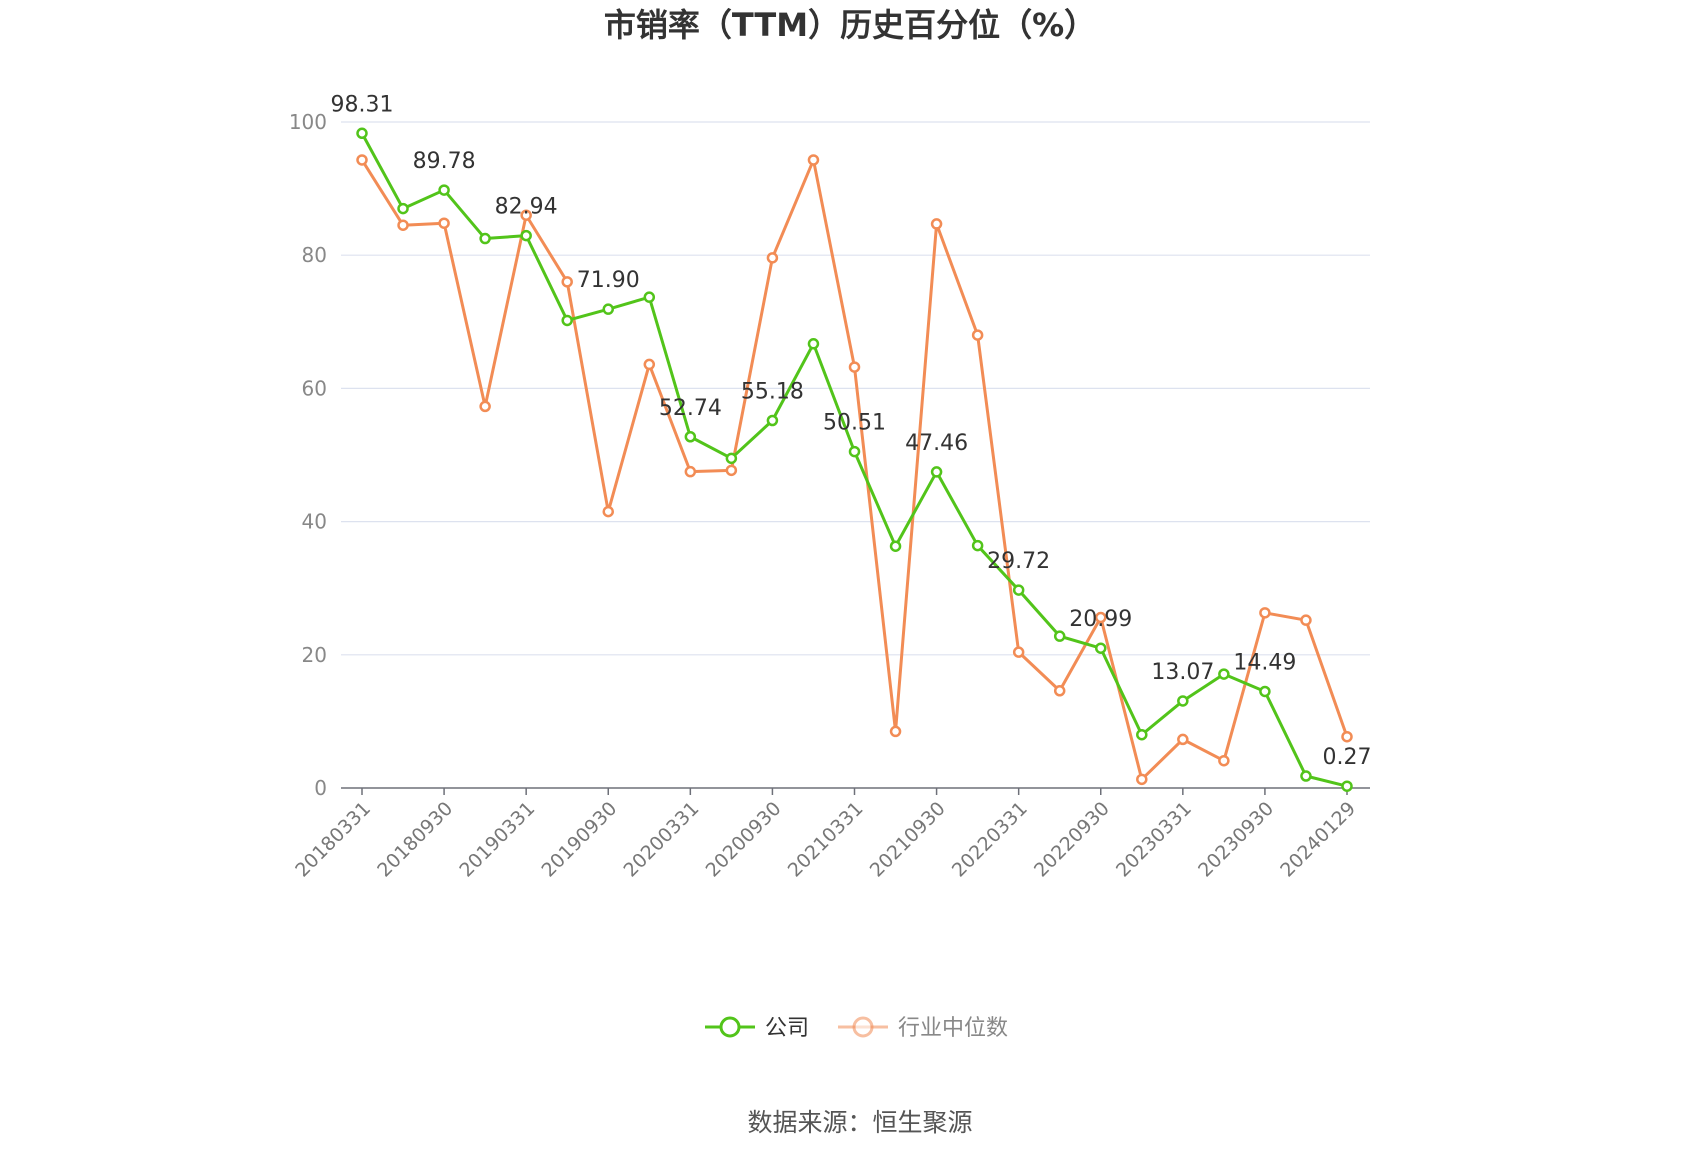 The width and height of the screenshot is (1700, 1150). What do you see at coordinates (579, 840) in the screenshot?
I see `x-tick-label: 20190930` at bounding box center [579, 840].